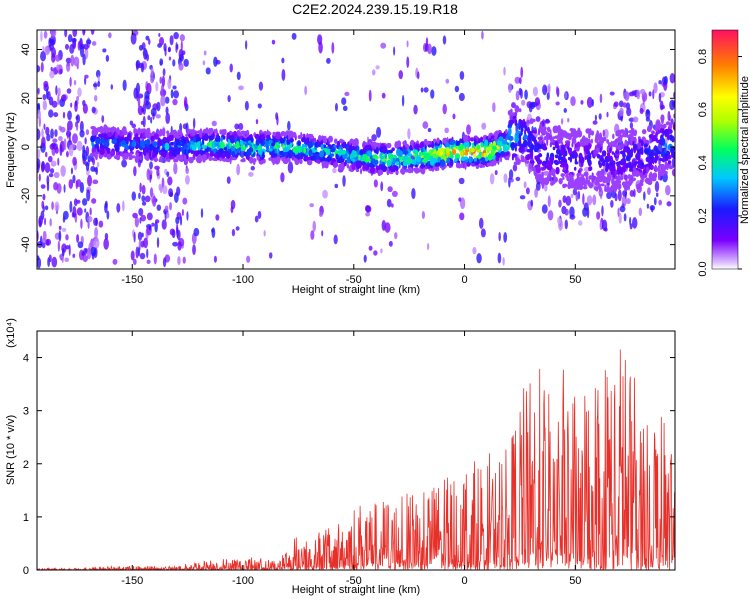 The height and width of the screenshot is (600, 750). Describe the element at coordinates (725, 149) in the screenshot. I see `colorbar-gradient` at that location.